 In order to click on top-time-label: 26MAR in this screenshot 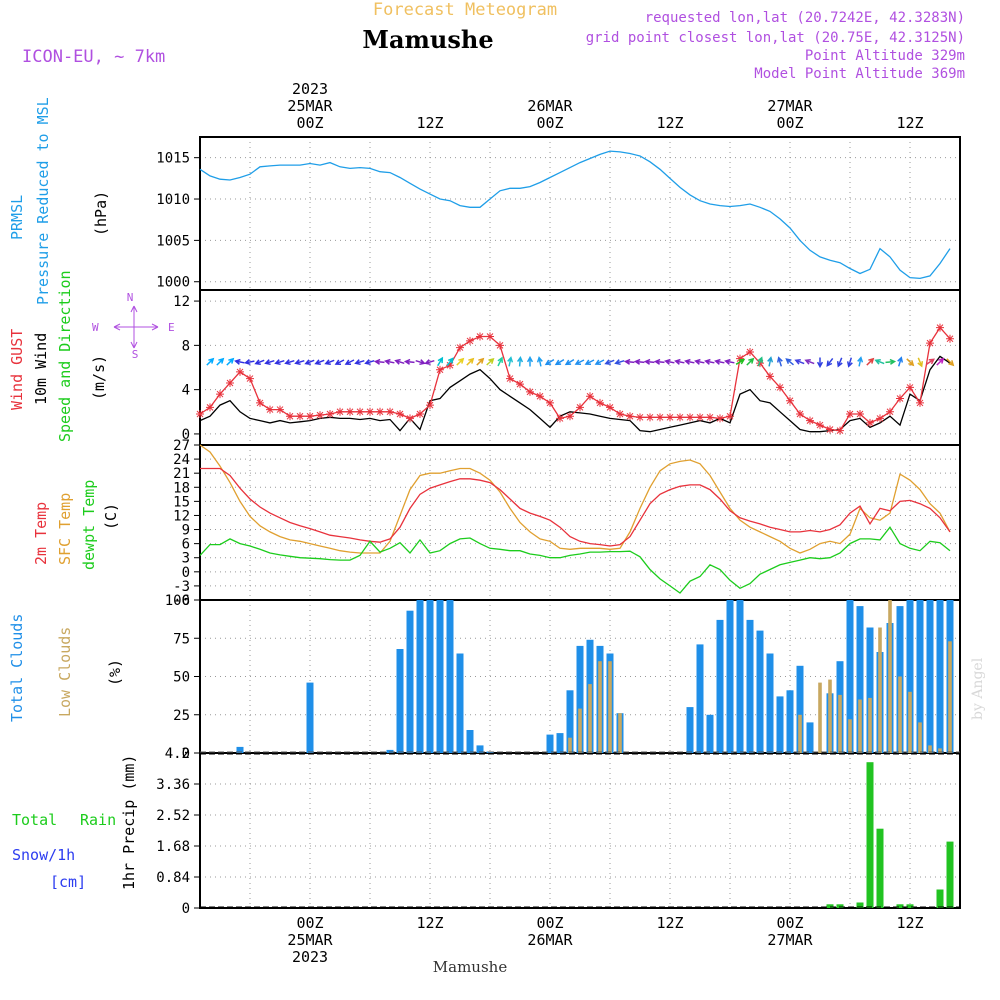, I will do `click(550, 106)`.